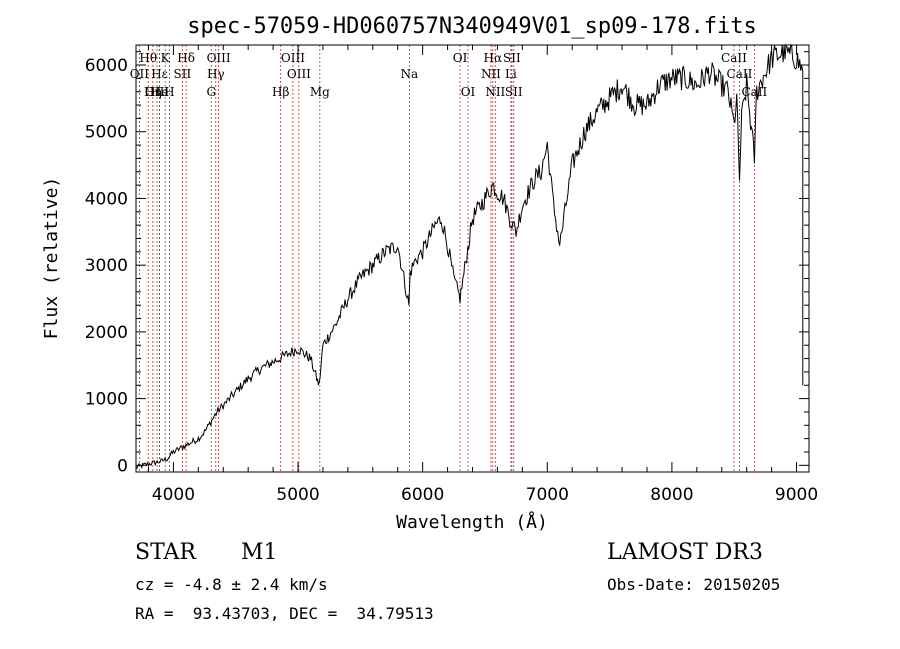  What do you see at coordinates (169, 92) in the screenshot?
I see `line-label: H` at bounding box center [169, 92].